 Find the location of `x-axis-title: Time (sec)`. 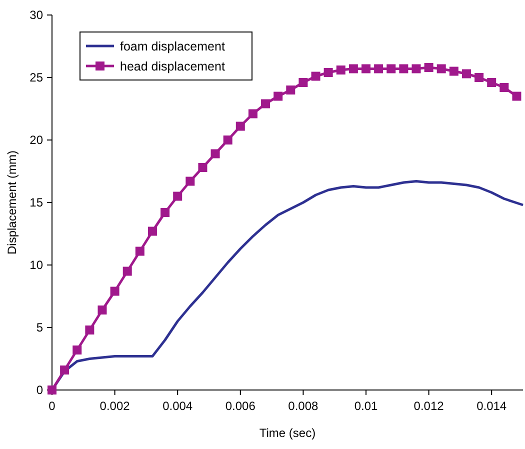

x-axis-title: Time (sec) is located at coordinates (287, 433).